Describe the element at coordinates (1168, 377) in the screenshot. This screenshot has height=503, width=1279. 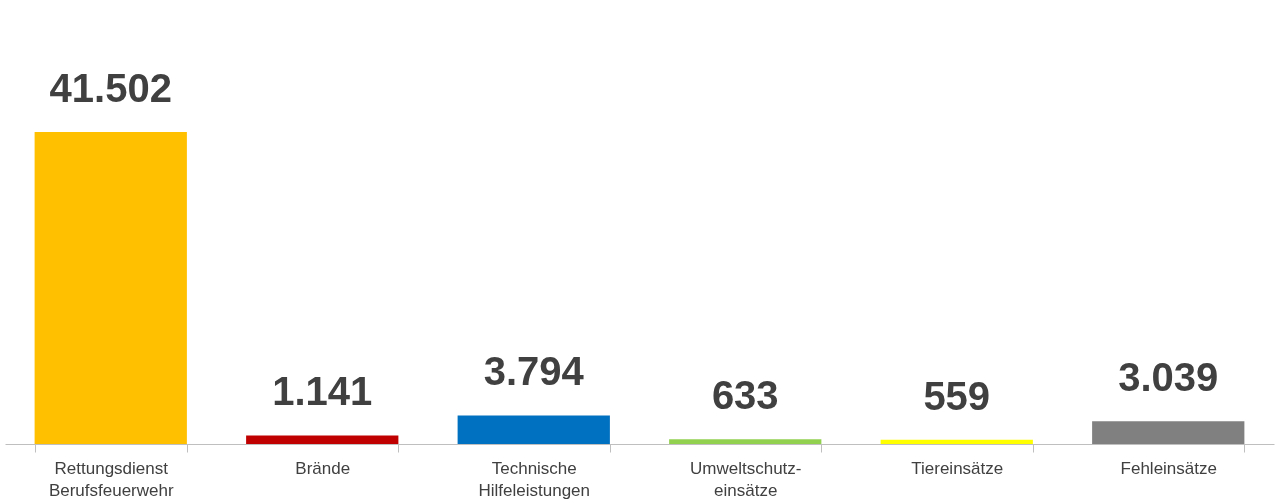
I see `data-label: 3.039` at that location.